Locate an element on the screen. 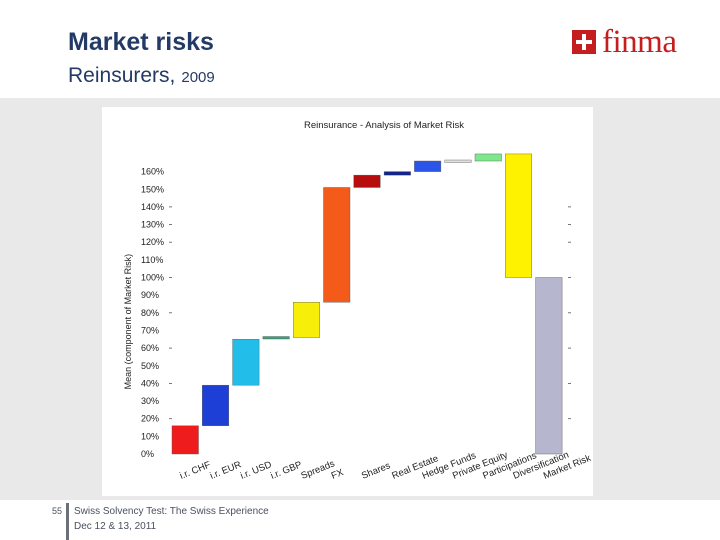 The width and height of the screenshot is (720, 540). slide-subtitle: Reinsurers, 2009 is located at coordinates (141, 76).